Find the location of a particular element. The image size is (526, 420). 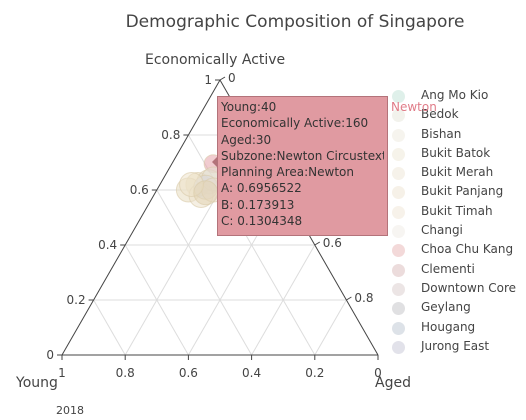

legend-item: Bukit Merah is located at coordinates (459, 172).